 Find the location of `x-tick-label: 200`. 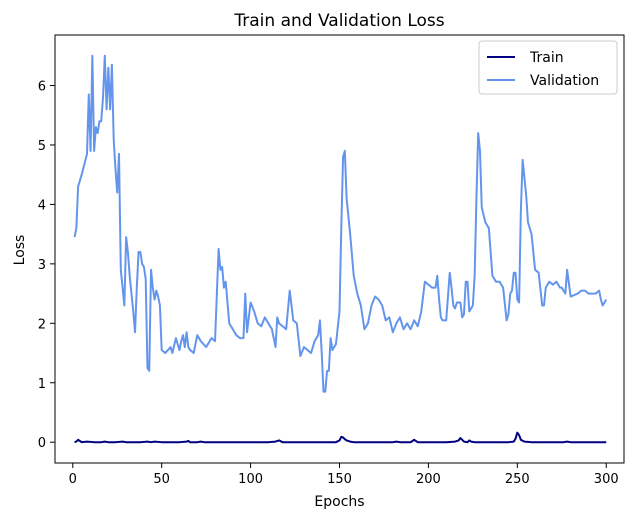

x-tick-label: 200 is located at coordinates (428, 479).